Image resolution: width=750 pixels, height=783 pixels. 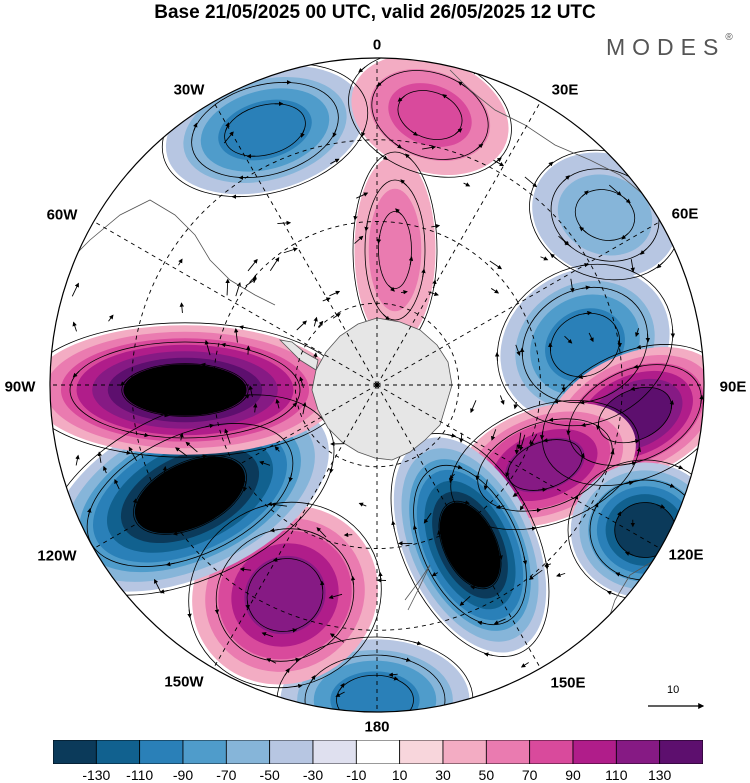 I want to click on anomaly-contour-low-115w, so click(x=190, y=495).